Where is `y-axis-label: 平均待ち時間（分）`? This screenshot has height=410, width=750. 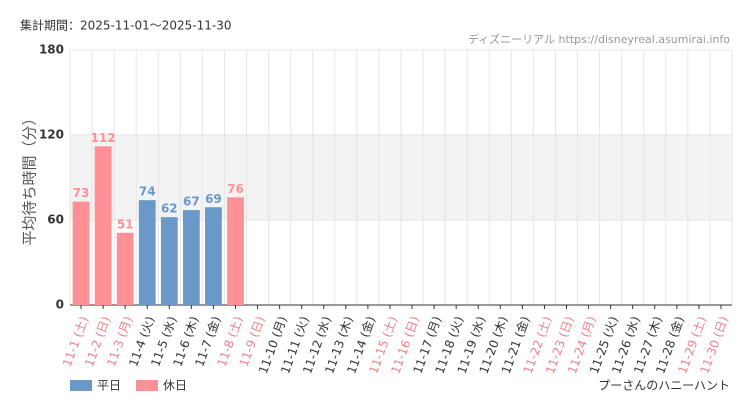 y-axis-label: 平均待ち時間（分） is located at coordinates (30, 177).